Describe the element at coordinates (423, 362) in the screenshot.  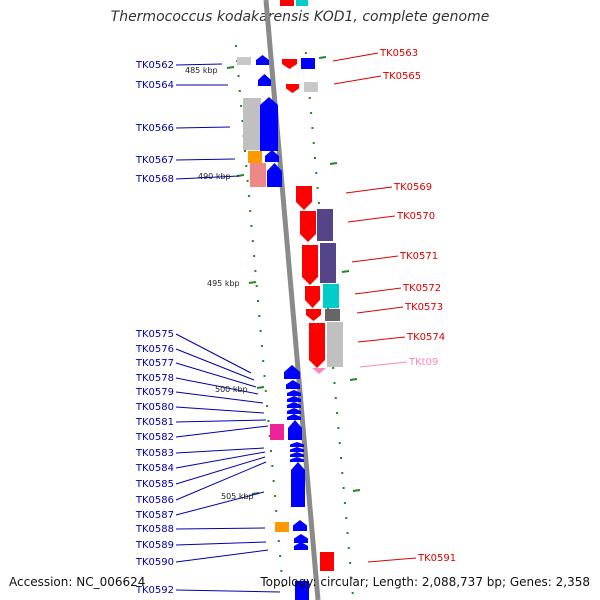
I see `gene-label-right: TKt09` at that location.